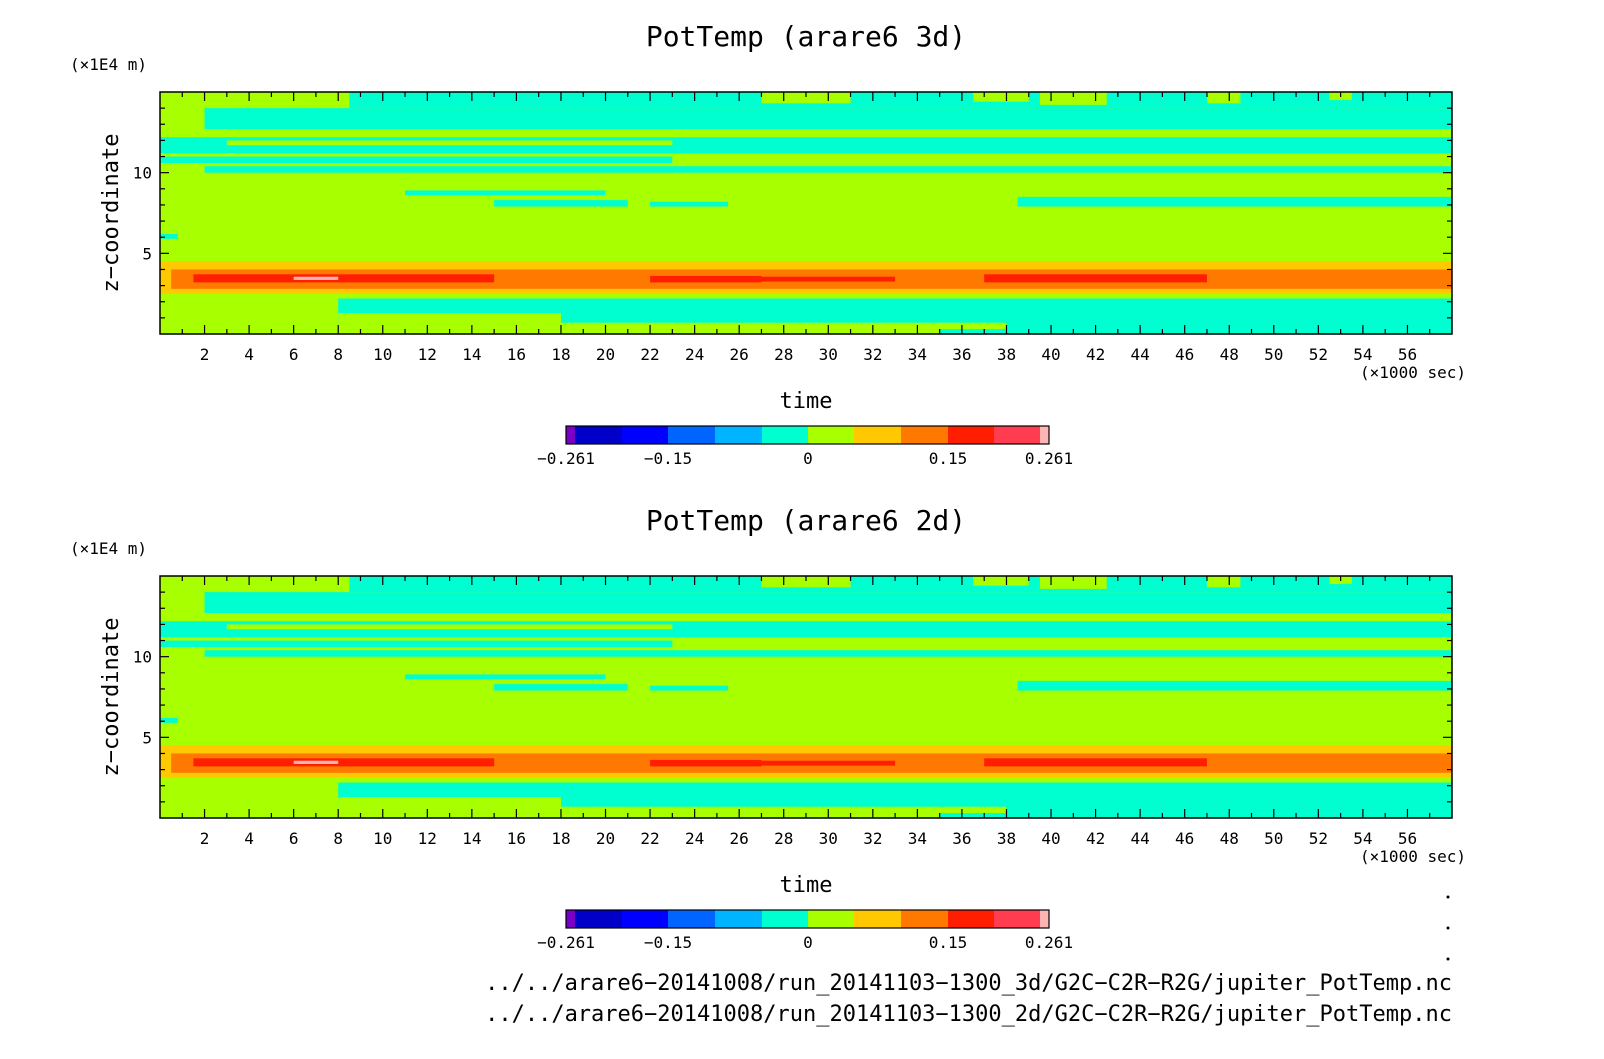 This screenshot has width=1604, height=1059. I want to click on x-tick-label: 22, so click(649, 354).